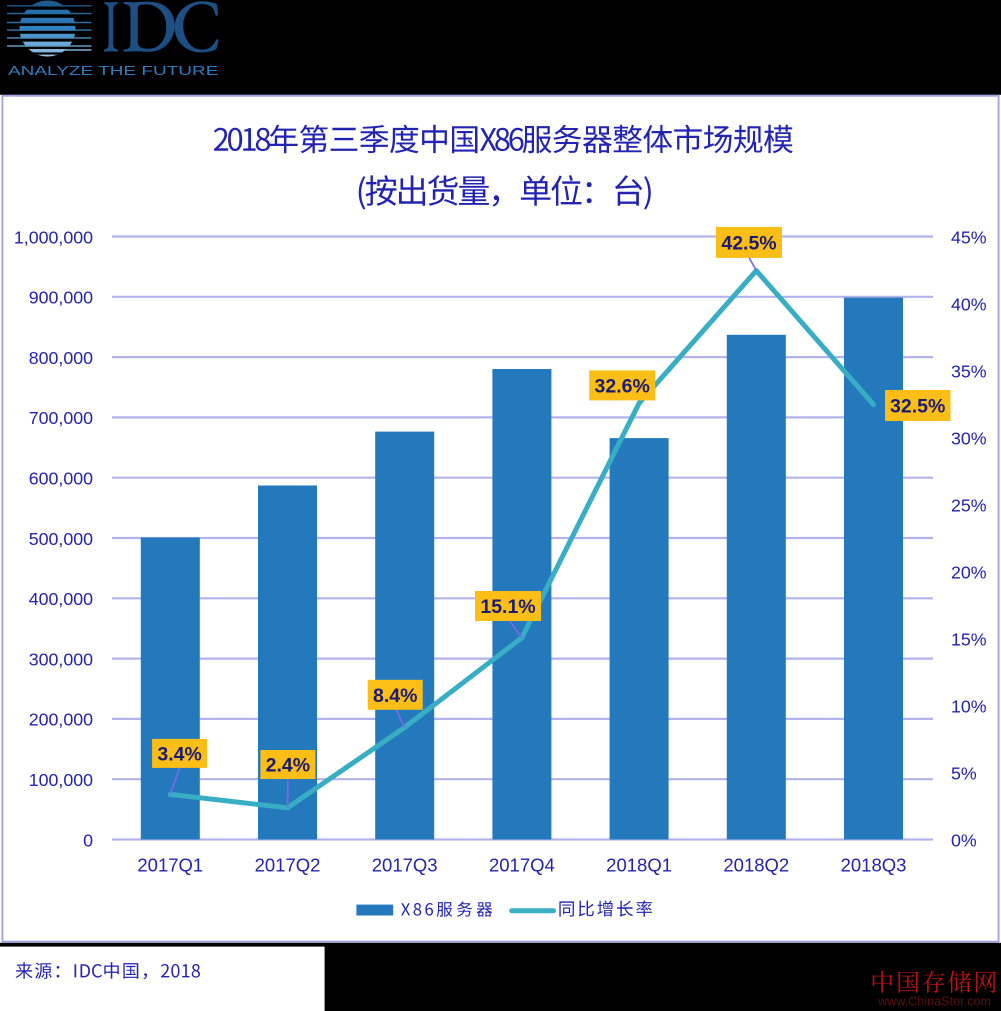 The width and height of the screenshot is (1001, 1011). Describe the element at coordinates (113, 70) in the screenshot. I see `svg-text: ANALYZE THE FUTURE` at that location.